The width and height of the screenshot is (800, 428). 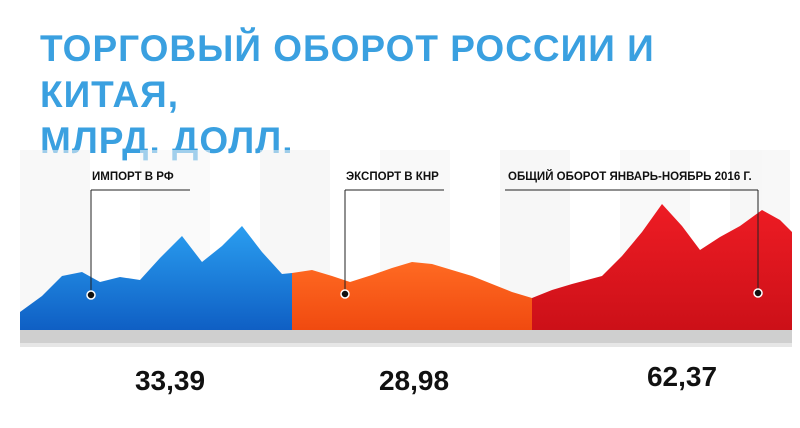 I want to click on export-area, so click(x=412, y=296).